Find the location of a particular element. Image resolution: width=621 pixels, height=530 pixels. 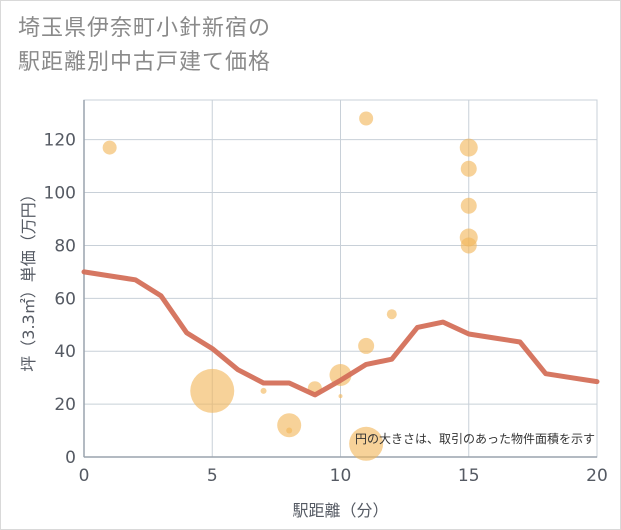

y-tick-label: 20 is located at coordinates (65, 405).